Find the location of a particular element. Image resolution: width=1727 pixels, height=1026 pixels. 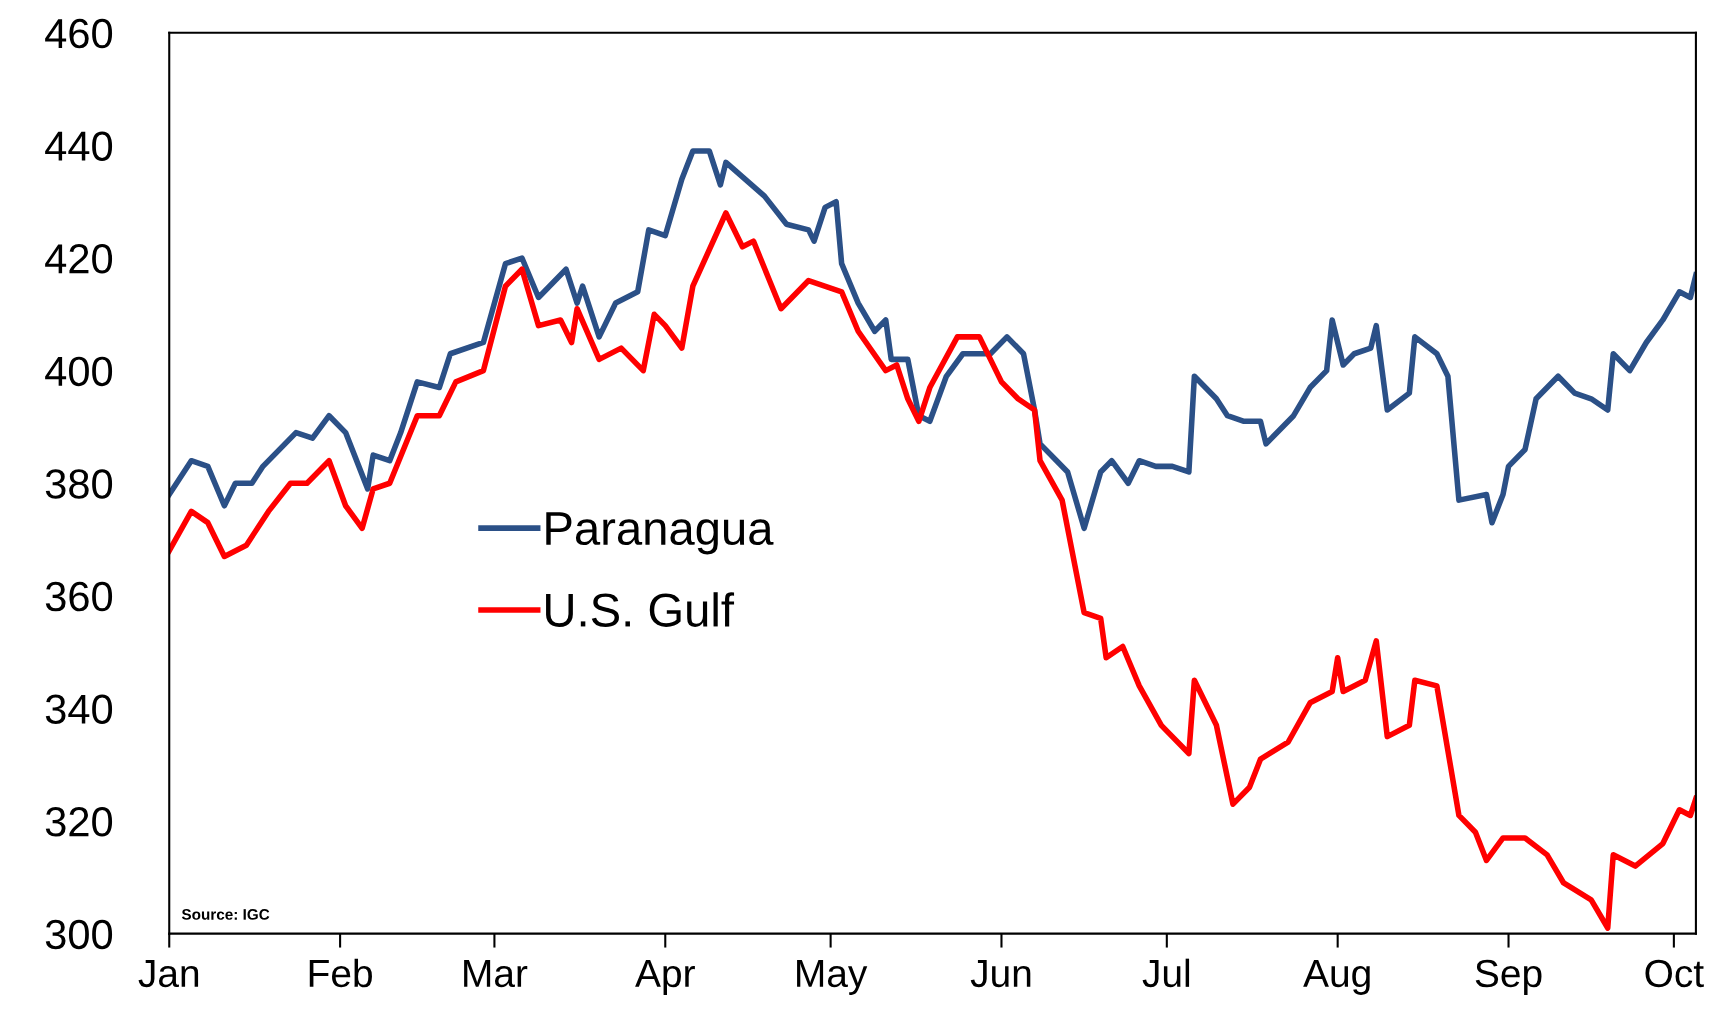

x-tick-label: Jan is located at coordinates (168, 974).